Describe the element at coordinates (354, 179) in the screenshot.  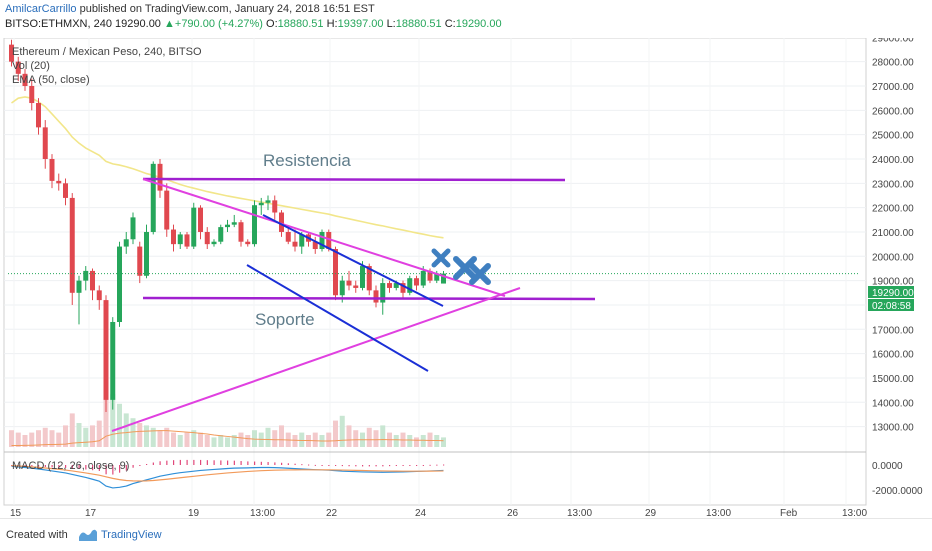
I see `resistance-line` at that location.